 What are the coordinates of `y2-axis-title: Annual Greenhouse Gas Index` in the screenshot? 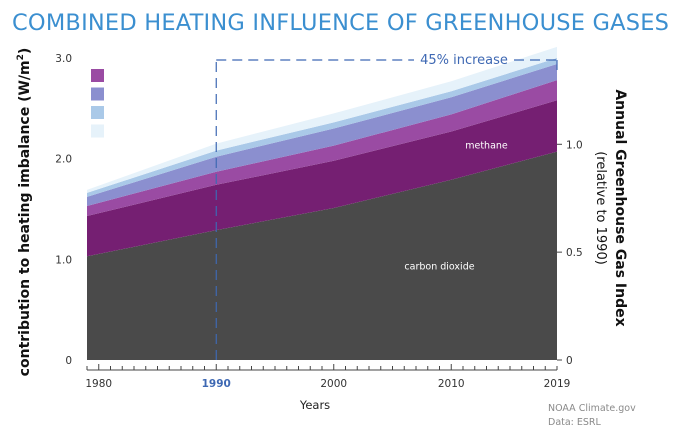 It's located at (620, 207).